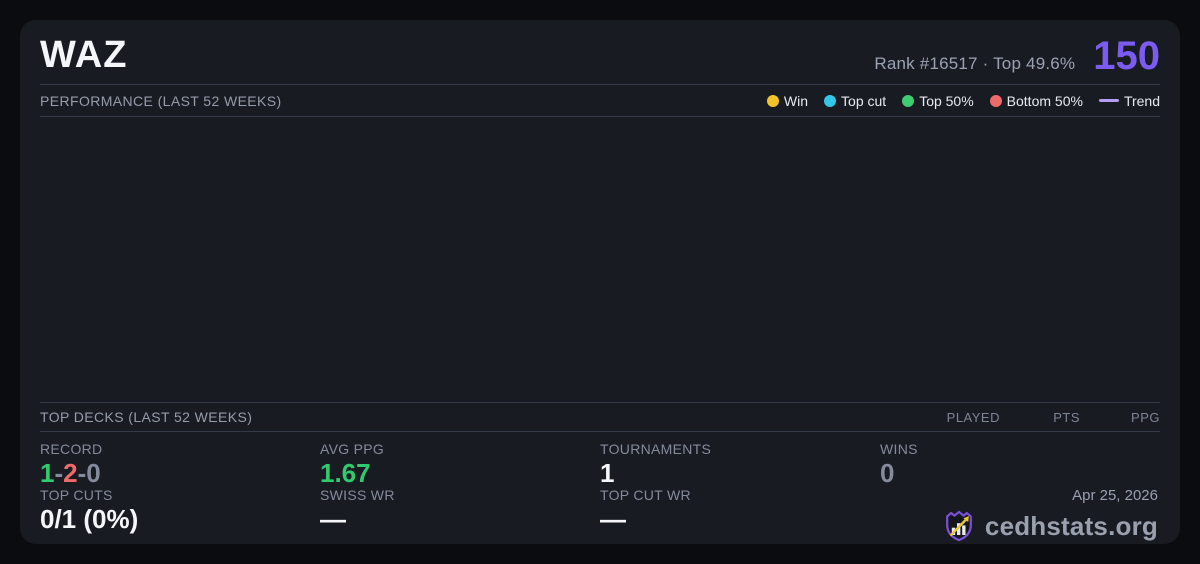  Describe the element at coordinates (1108, 100) in the screenshot. I see `trend-line-icon` at that location.